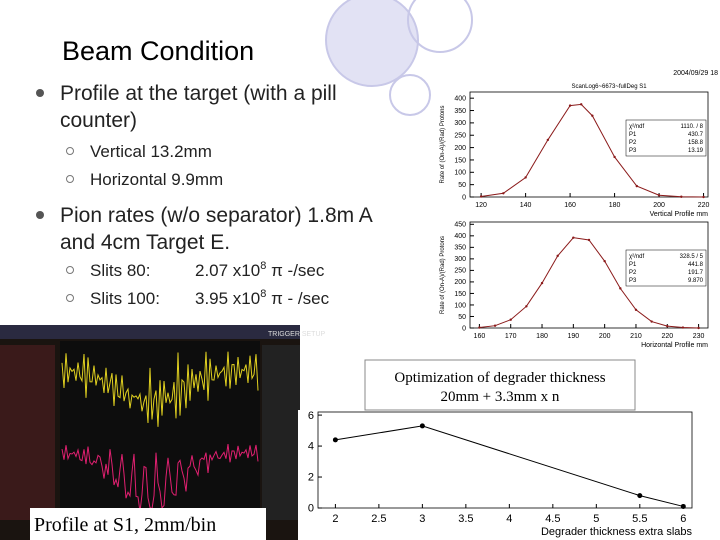 This screenshot has width=720, height=540. I want to click on fit-value: 328.5 / 5, so click(692, 257).